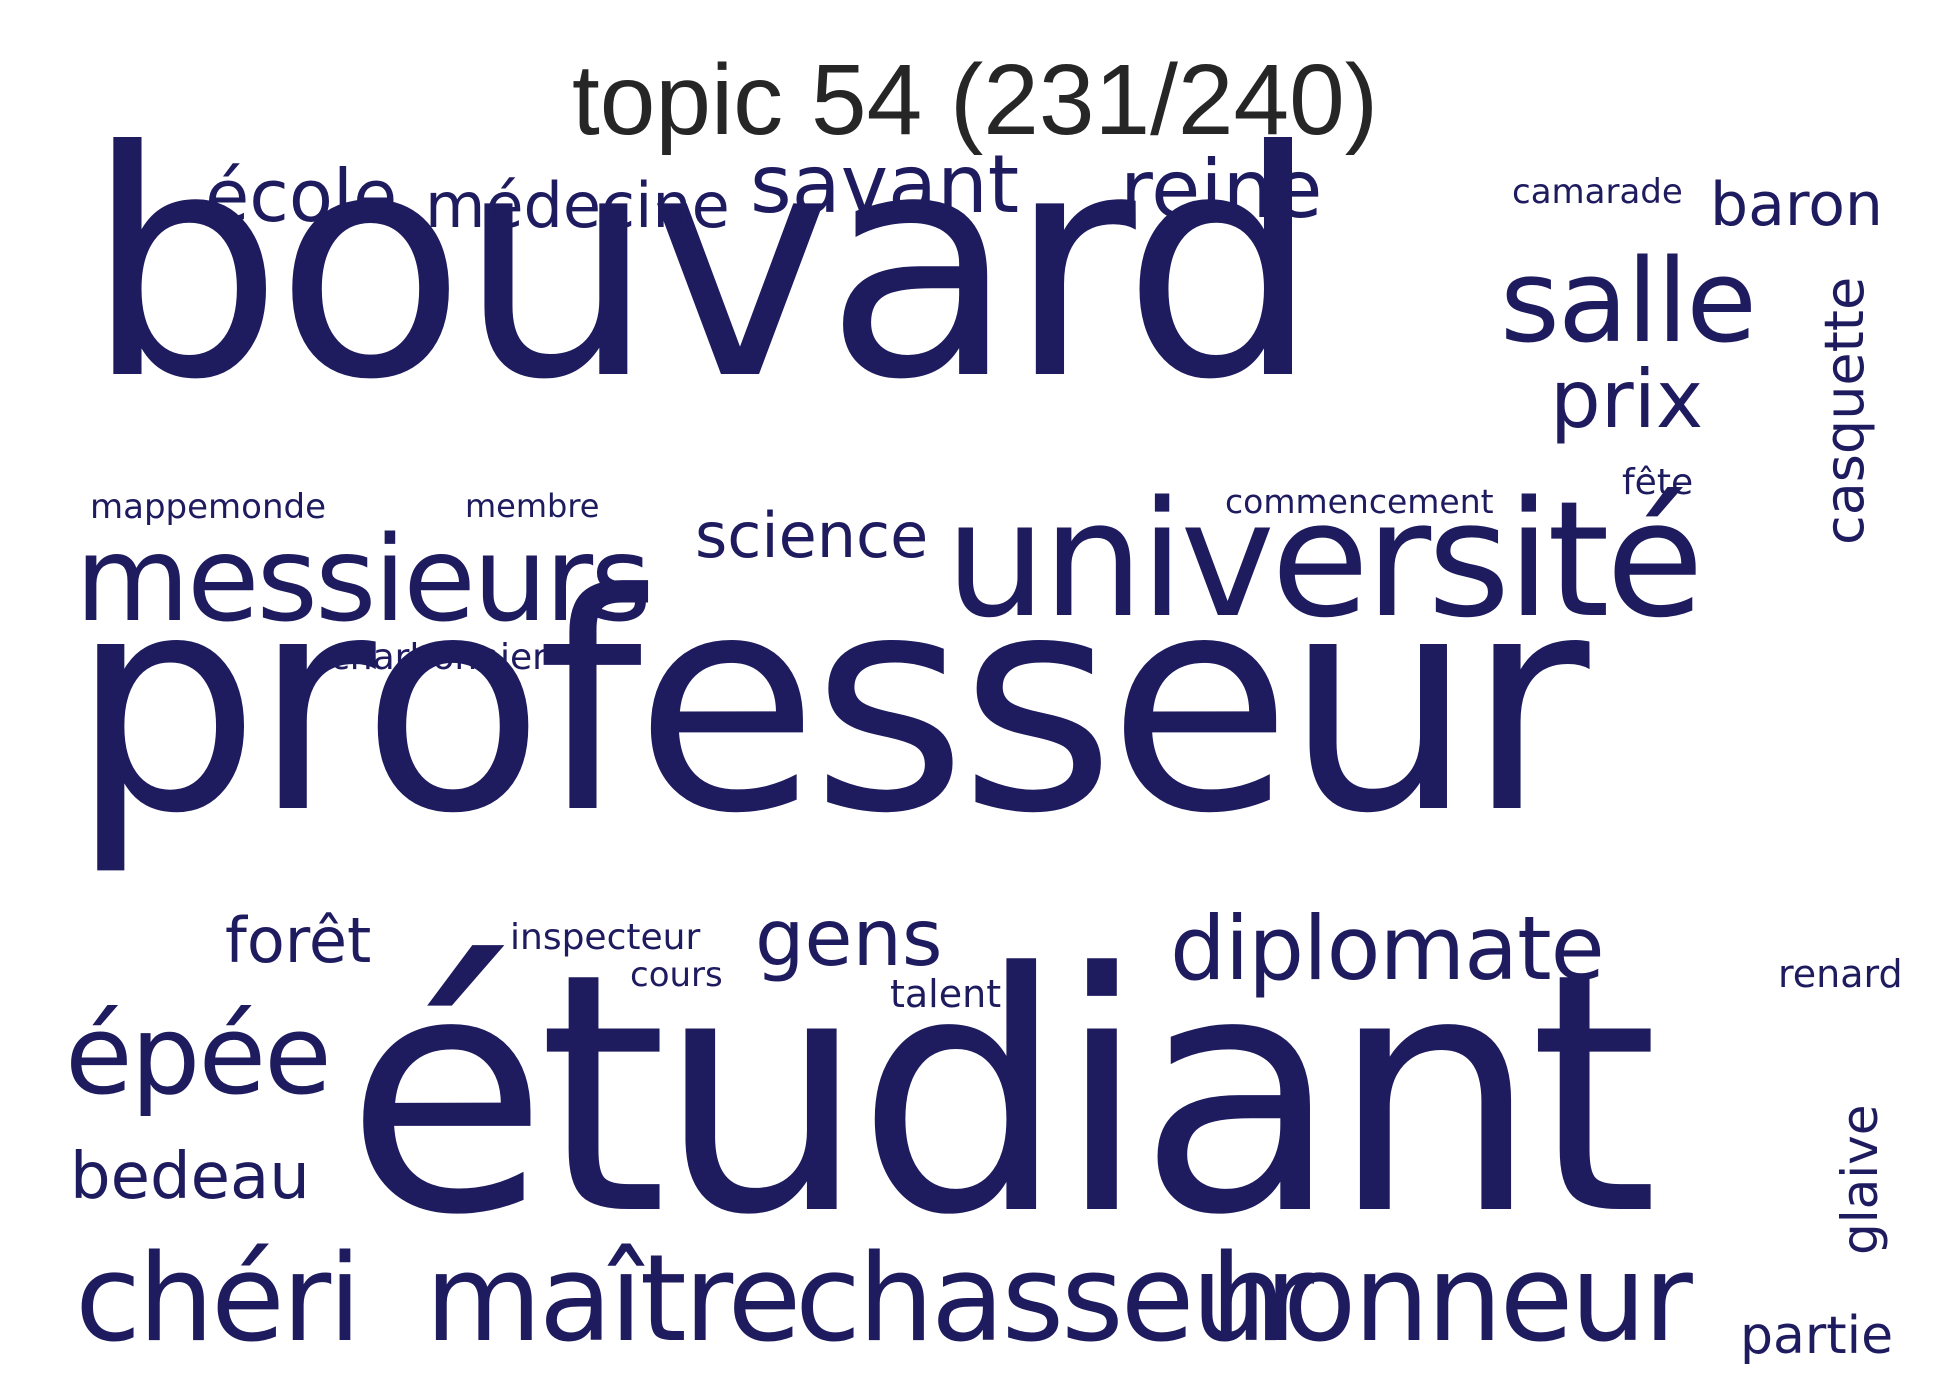 This screenshot has height=1400, width=1950. What do you see at coordinates (190, 1177) in the screenshot?
I see `word-bedeau: bedeau` at bounding box center [190, 1177].